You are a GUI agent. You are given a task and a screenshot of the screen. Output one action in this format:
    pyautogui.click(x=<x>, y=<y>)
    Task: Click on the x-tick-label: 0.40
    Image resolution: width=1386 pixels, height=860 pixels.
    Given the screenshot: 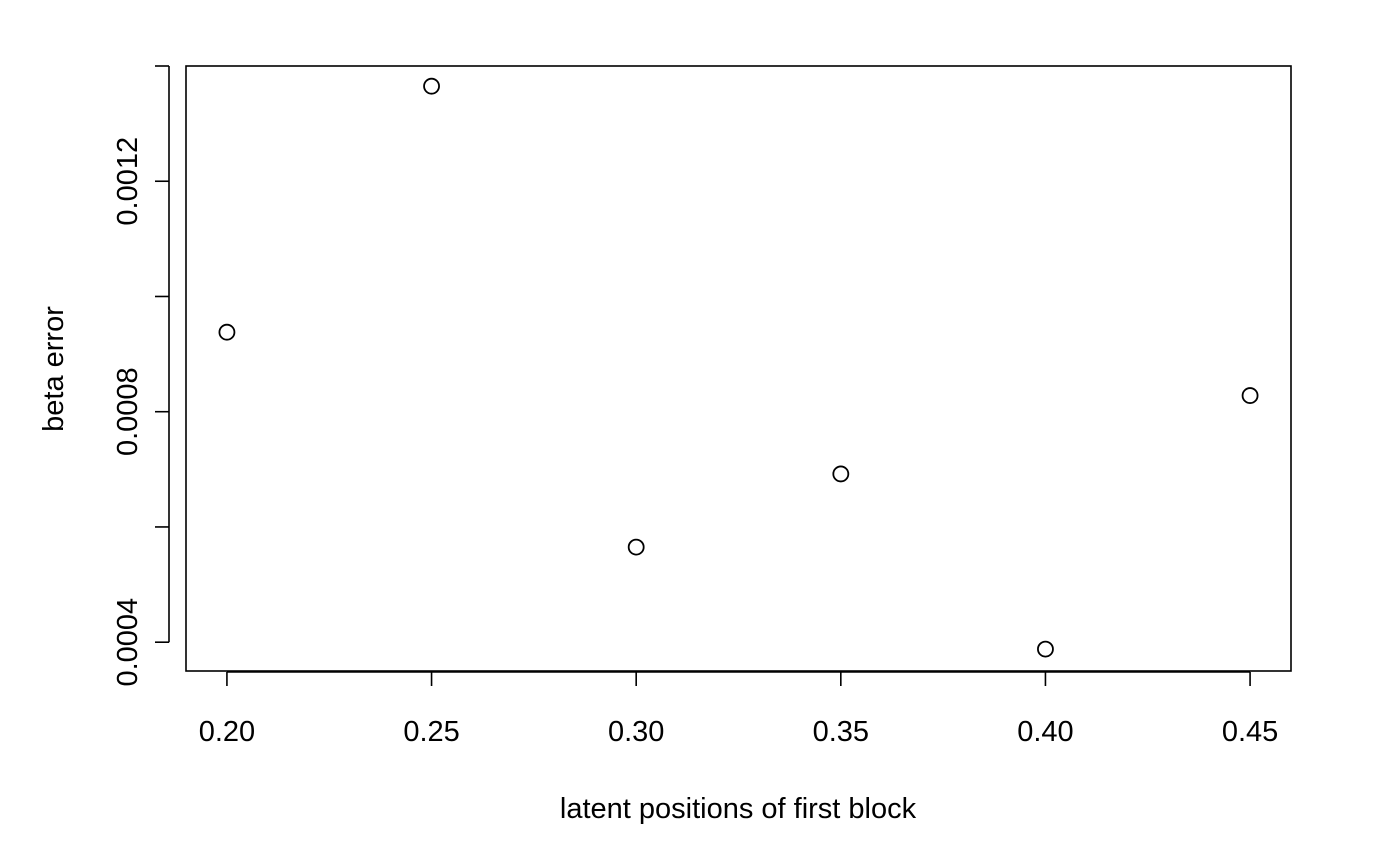 What is the action you would take?
    pyautogui.click(x=1045, y=732)
    